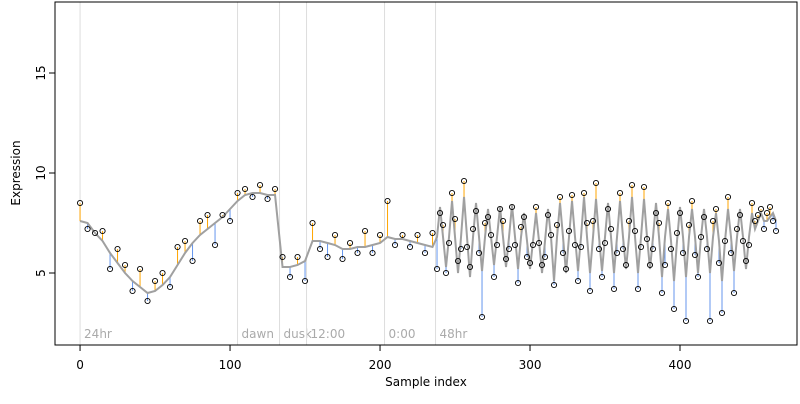 This screenshot has height=404, width=800. Describe the element at coordinates (258, 334) in the screenshot. I see `annotation-label: dawn` at that location.